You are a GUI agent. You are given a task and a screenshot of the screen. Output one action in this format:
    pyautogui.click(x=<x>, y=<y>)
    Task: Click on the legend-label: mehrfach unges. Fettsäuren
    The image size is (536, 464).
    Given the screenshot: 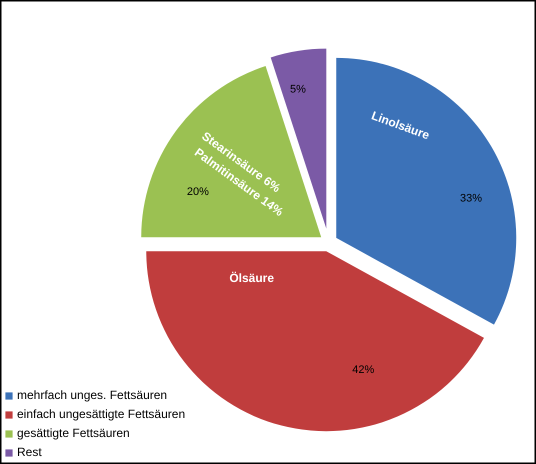 What is the action you would take?
    pyautogui.click(x=92, y=395)
    